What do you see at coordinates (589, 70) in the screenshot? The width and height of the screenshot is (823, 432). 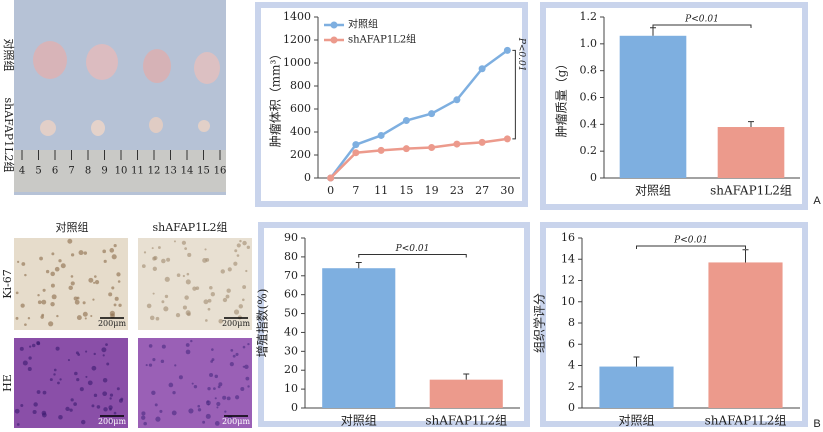 I see `y-tick-label: 0.8` at bounding box center [589, 70].